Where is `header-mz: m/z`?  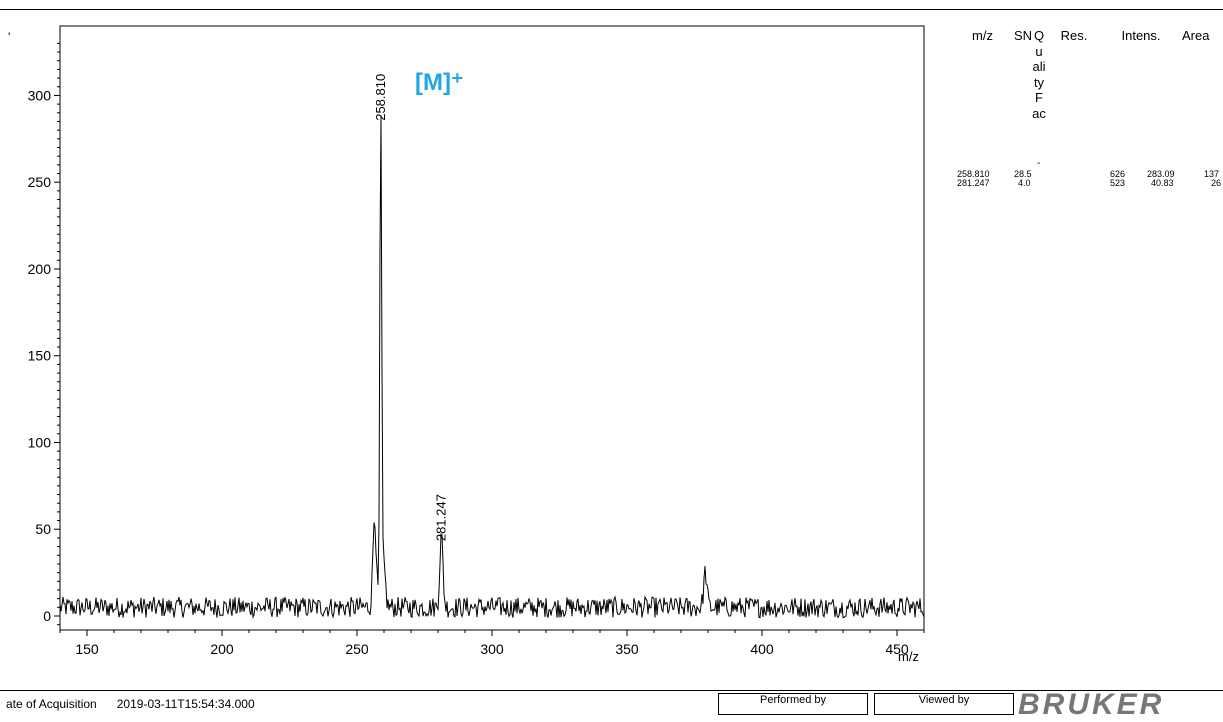 header-mz: m/z is located at coordinates (982, 35).